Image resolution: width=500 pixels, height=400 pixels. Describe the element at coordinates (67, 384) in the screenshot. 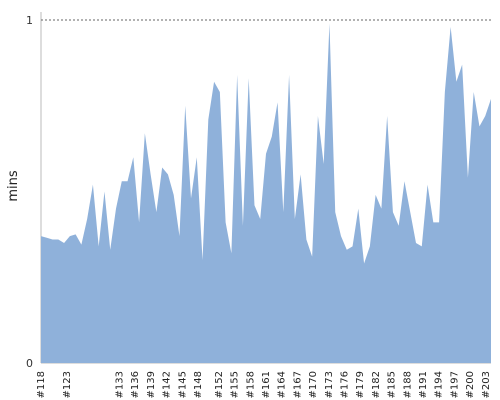

I see `x-tick-label: #123` at that location.